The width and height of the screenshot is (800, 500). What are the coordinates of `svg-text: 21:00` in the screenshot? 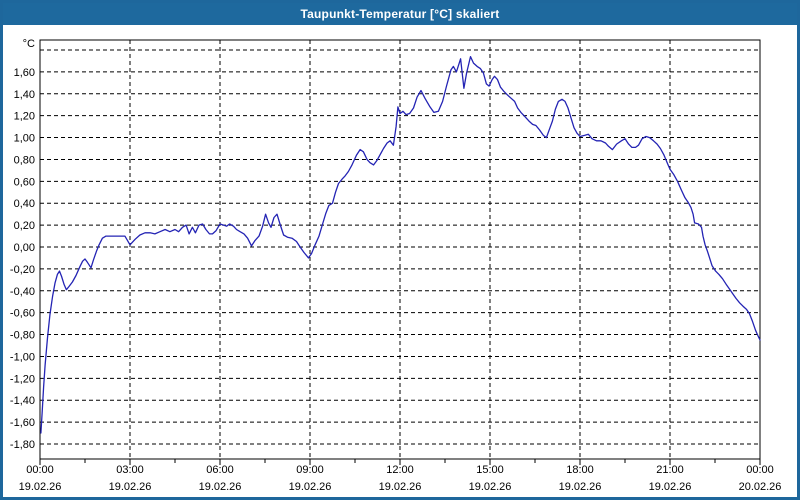 It's located at (670, 470).